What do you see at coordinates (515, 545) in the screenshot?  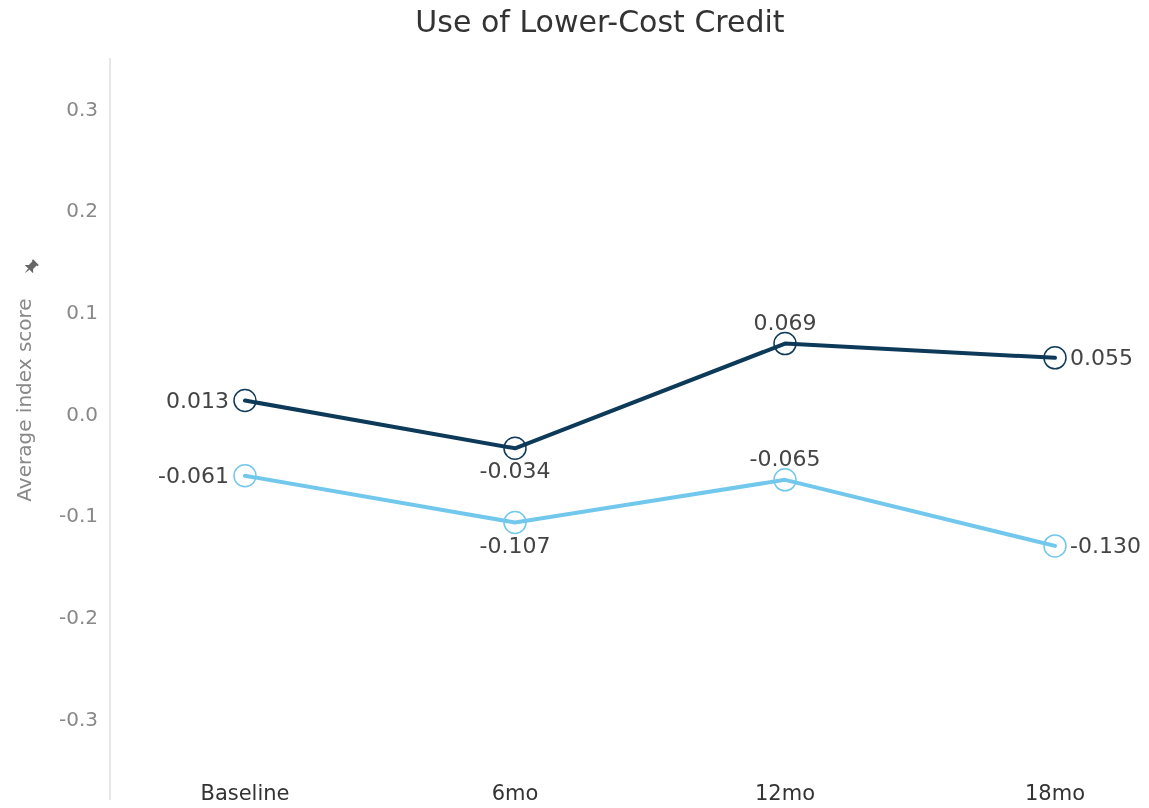 I see `data-label: -0.107` at bounding box center [515, 545].